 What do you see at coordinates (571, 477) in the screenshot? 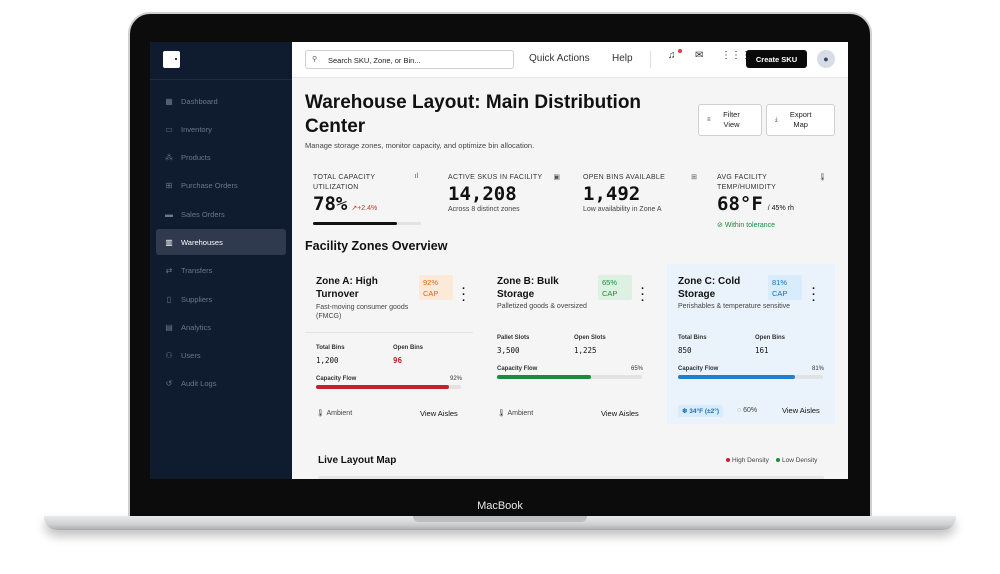
I see `live-map-canvas` at bounding box center [571, 477].